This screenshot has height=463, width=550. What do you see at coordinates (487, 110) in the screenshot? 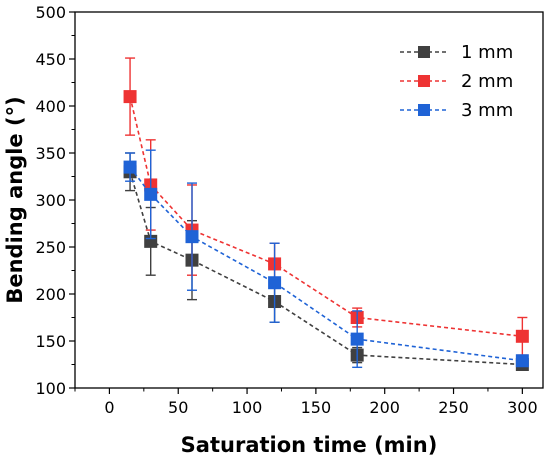
I see `legend-label: 3 mm` at bounding box center [487, 110].